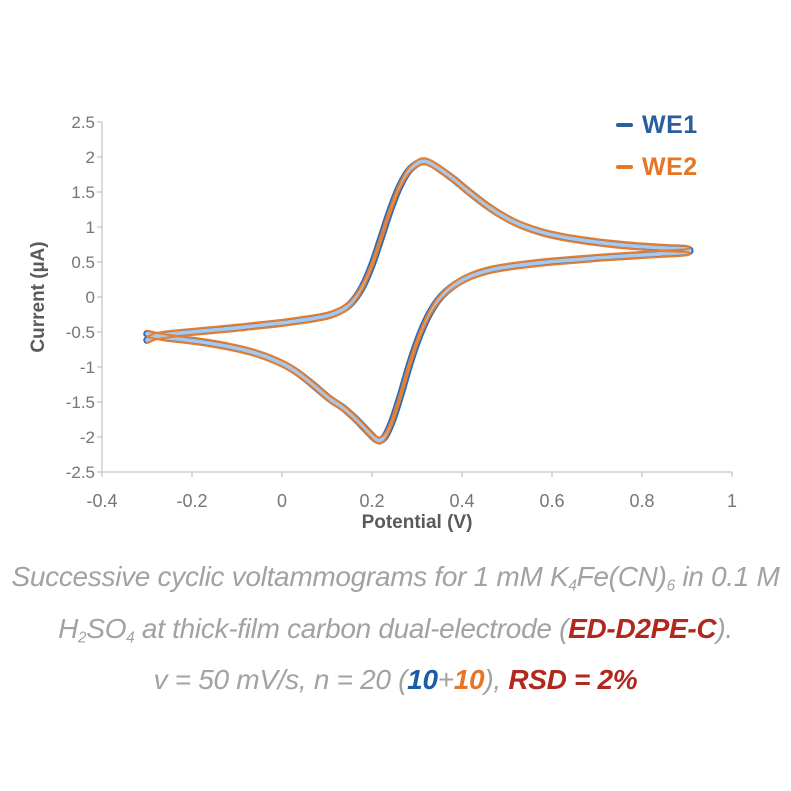 The height and width of the screenshot is (791, 791). What do you see at coordinates (445, 680) in the screenshot?
I see `caption-text: +` at bounding box center [445, 680].